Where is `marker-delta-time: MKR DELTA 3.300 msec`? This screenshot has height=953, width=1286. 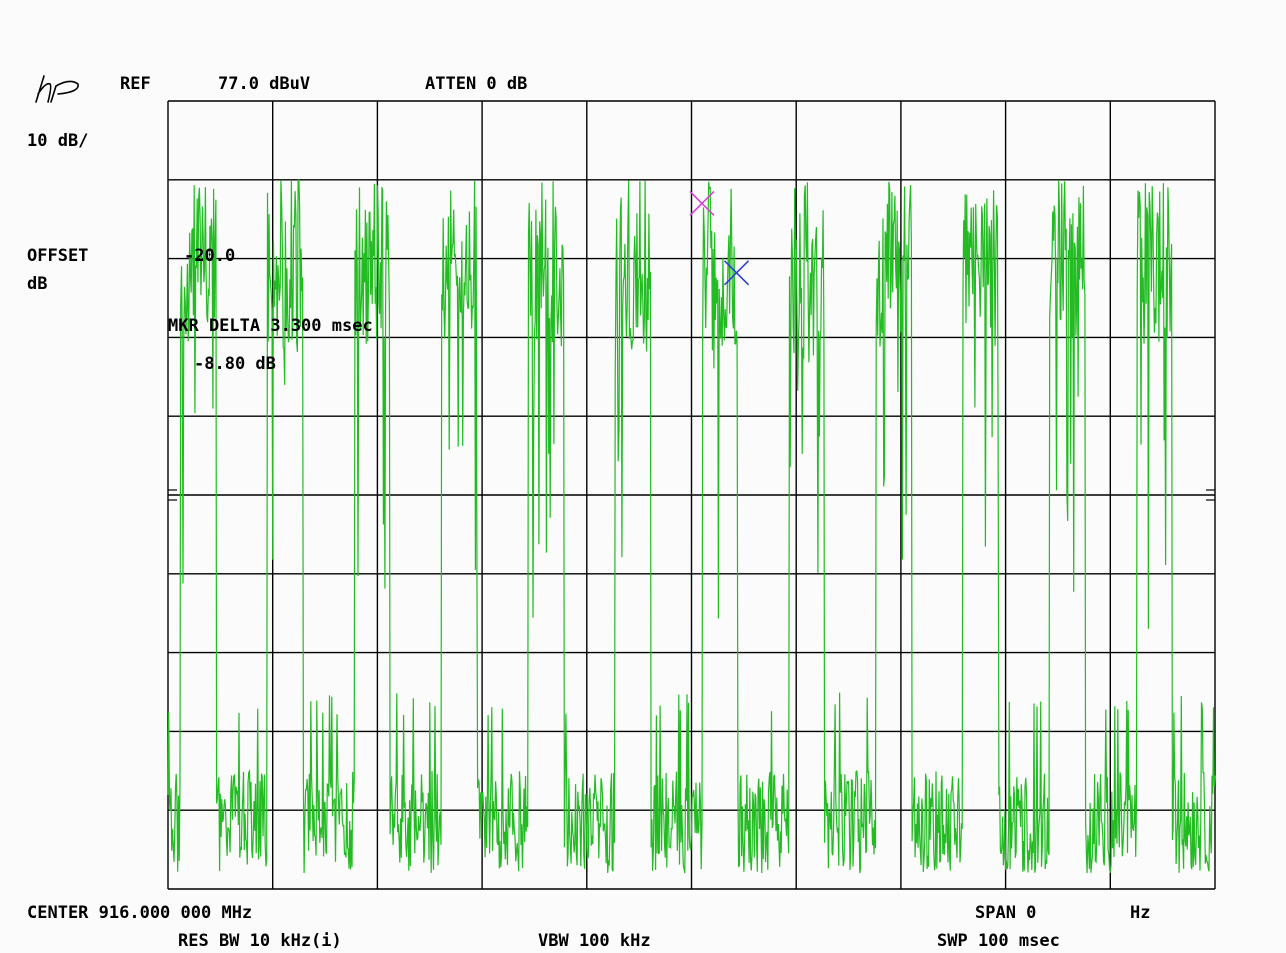 marker-delta-time: MKR DELTA 3.300 msec is located at coordinates (270, 326).